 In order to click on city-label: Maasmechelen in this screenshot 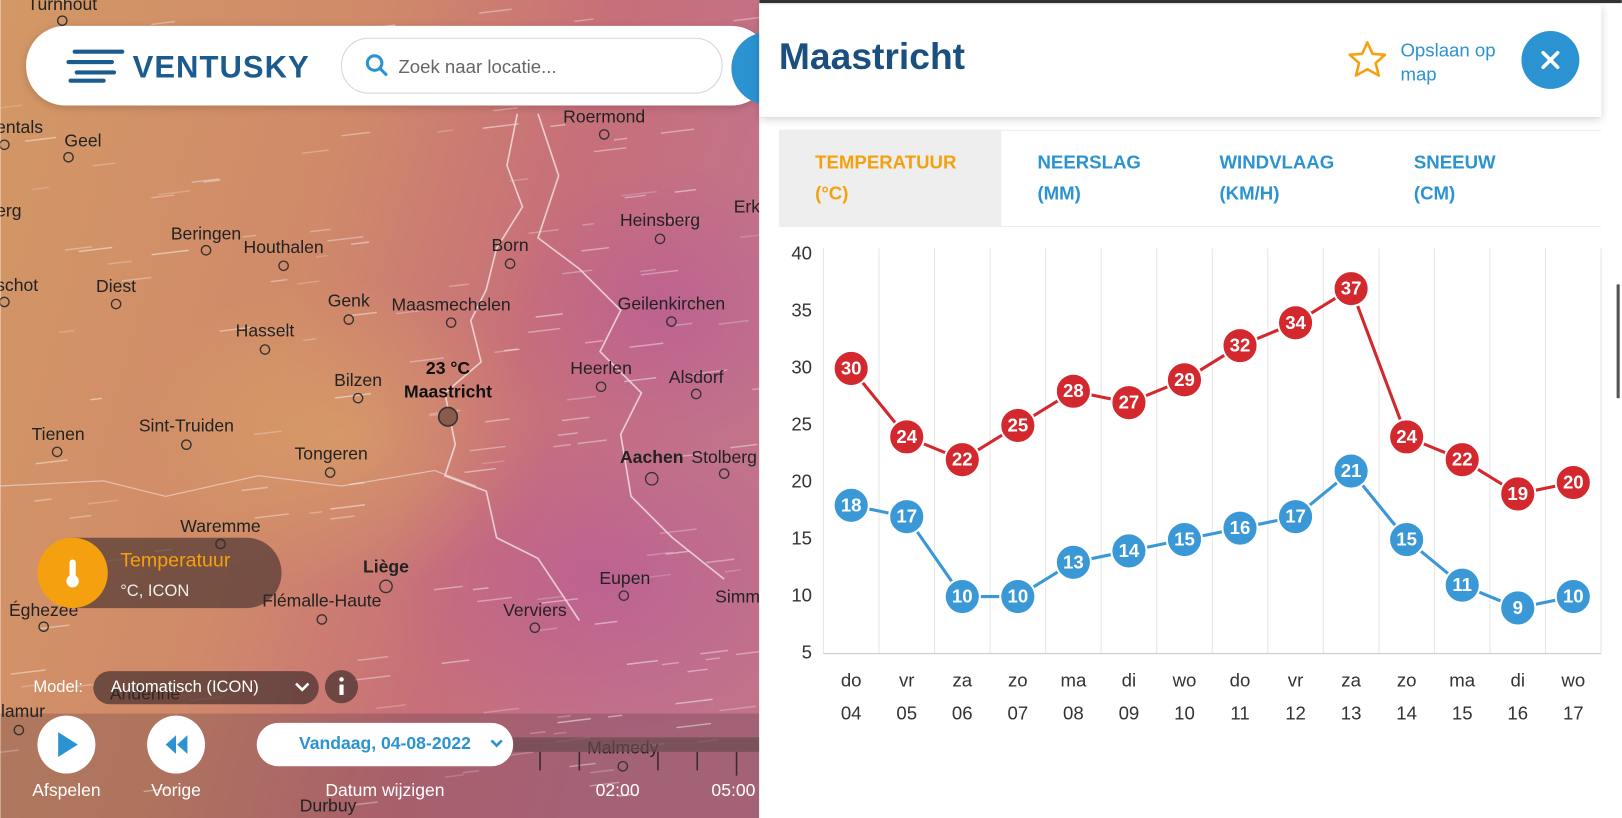, I will do `click(451, 305)`.